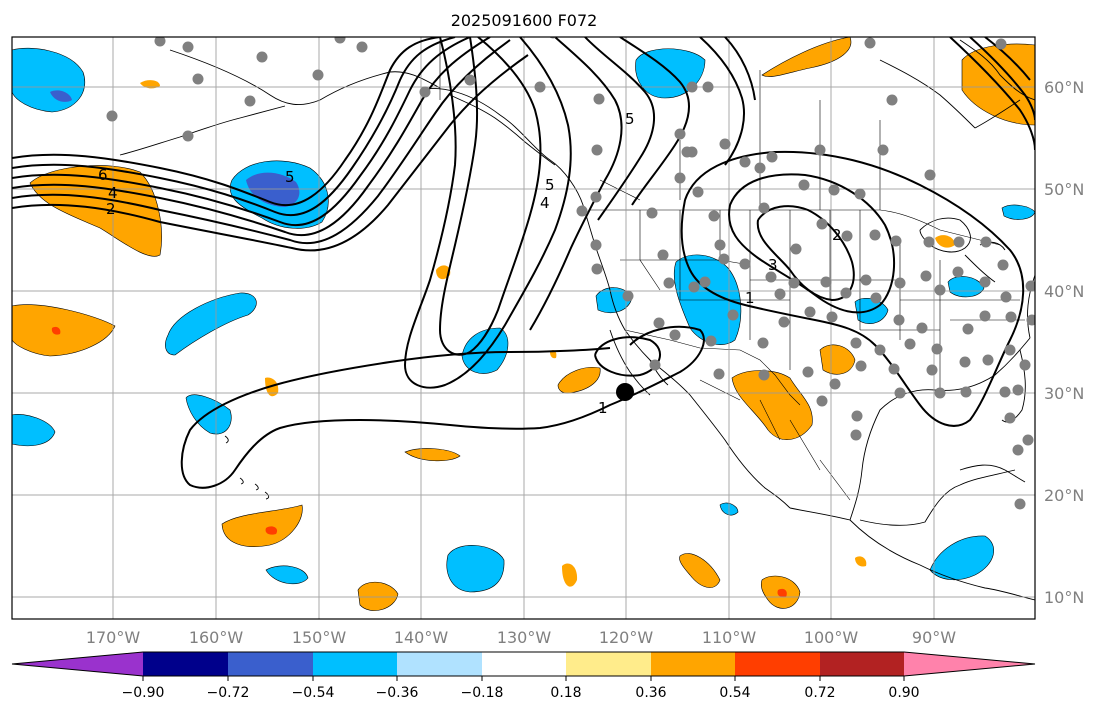  What do you see at coordinates (103, 175) in the screenshot?
I see `contour-label: 6` at bounding box center [103, 175].